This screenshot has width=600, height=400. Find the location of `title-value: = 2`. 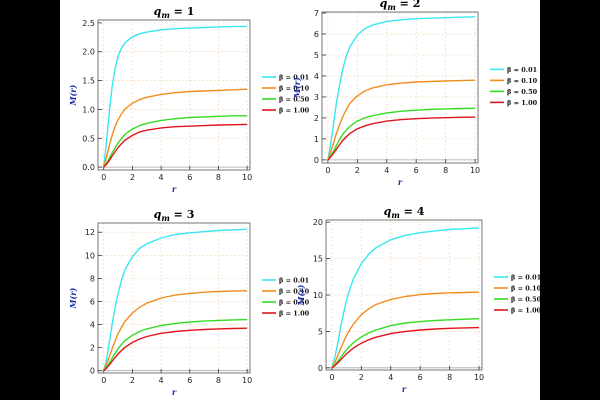

title-value: = 2 is located at coordinates (408, 5).